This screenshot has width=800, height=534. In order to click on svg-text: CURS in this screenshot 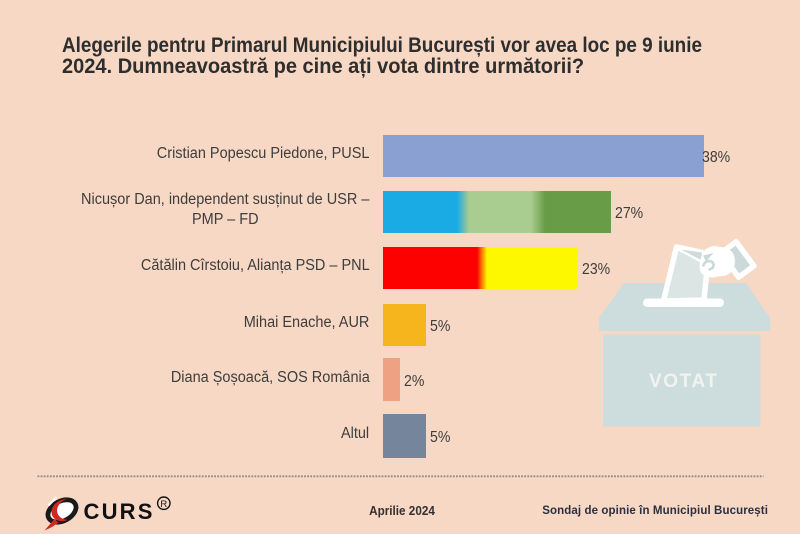, I will do `click(119, 511)`.